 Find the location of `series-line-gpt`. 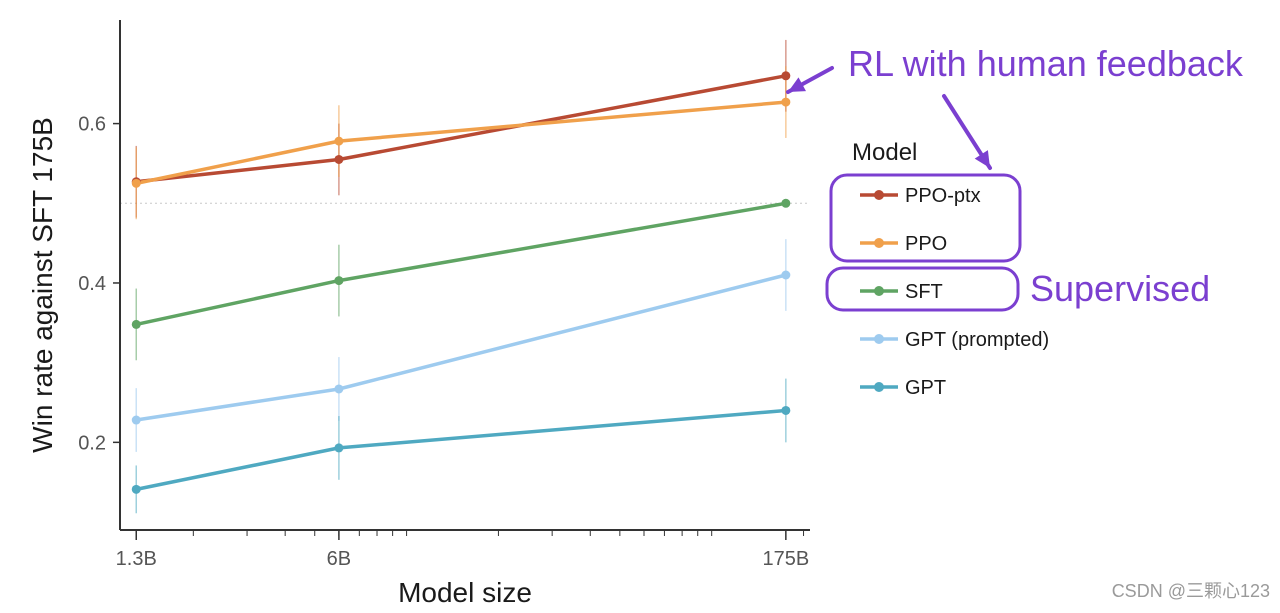

series-line-gpt is located at coordinates (461, 450).